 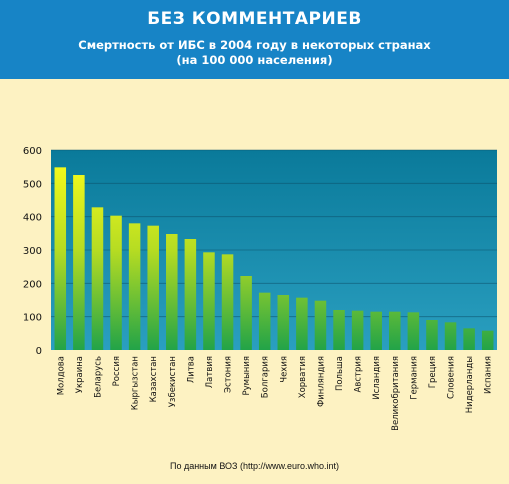 What do you see at coordinates (254, 60) in the screenshot?
I see `subtitle-line-2: (на 100 000 населения)` at bounding box center [254, 60].